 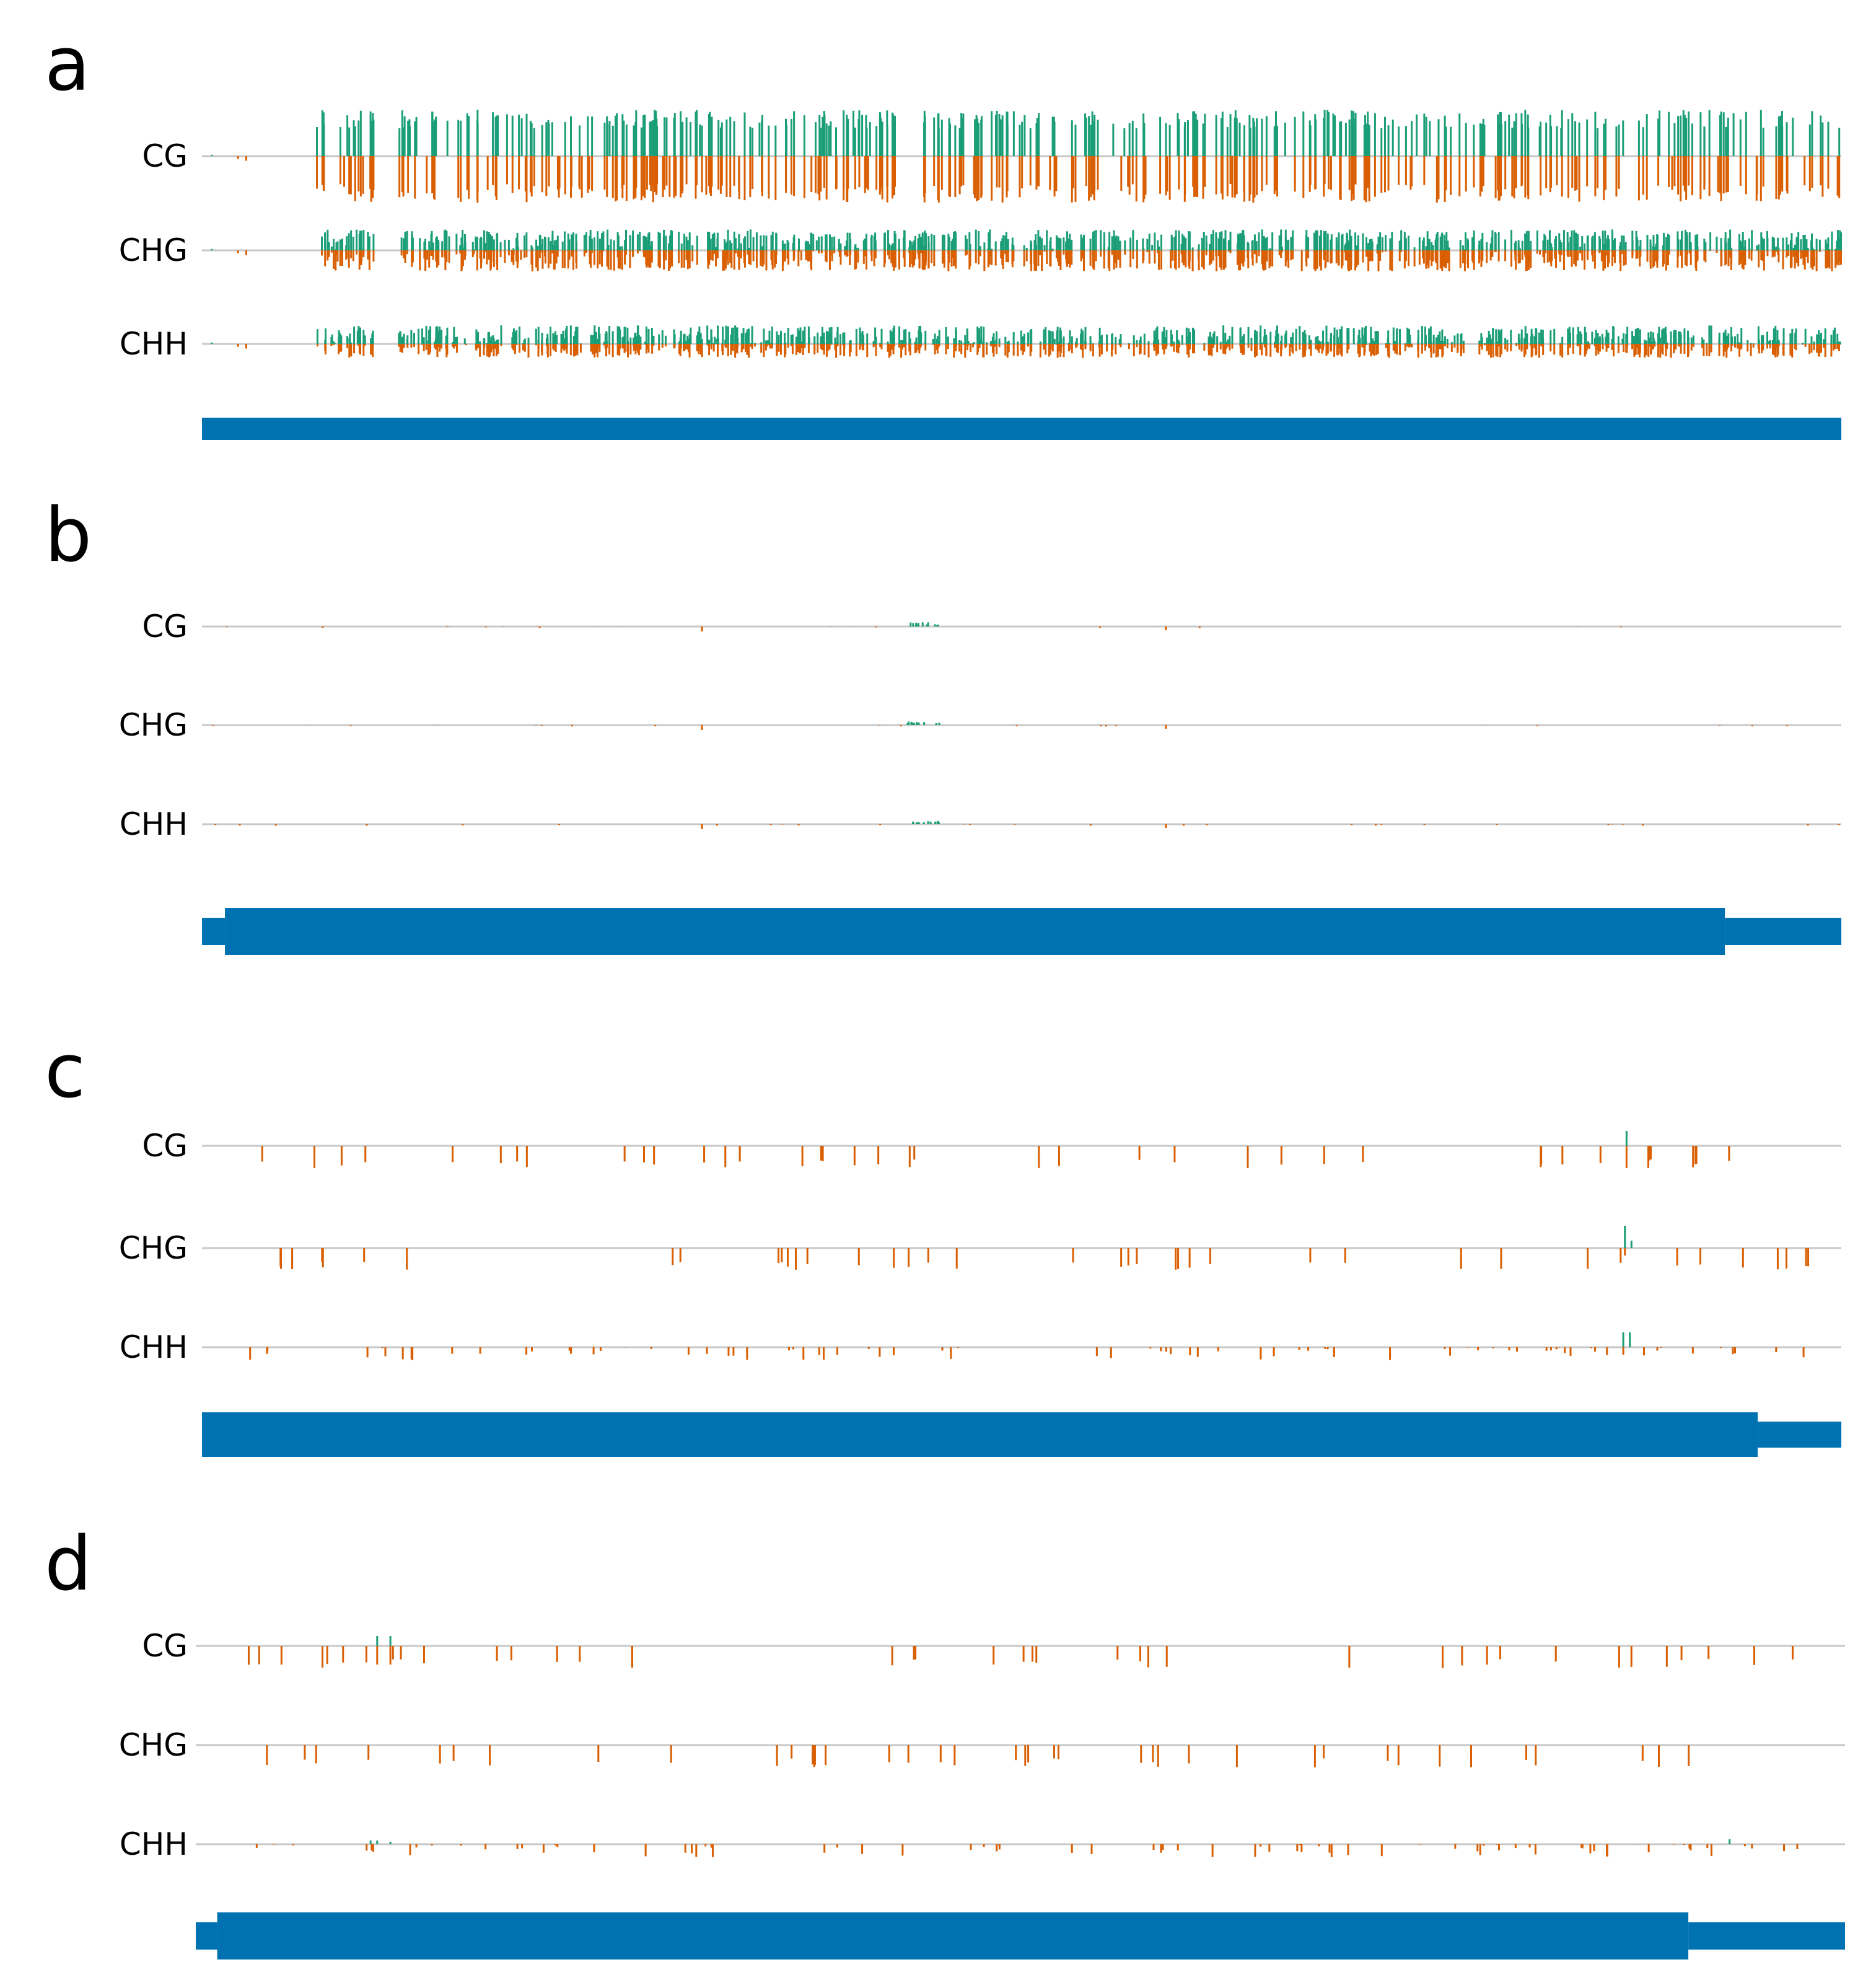 What do you see at coordinates (65, 1072) in the screenshot?
I see `panel-label-c: c` at bounding box center [65, 1072].